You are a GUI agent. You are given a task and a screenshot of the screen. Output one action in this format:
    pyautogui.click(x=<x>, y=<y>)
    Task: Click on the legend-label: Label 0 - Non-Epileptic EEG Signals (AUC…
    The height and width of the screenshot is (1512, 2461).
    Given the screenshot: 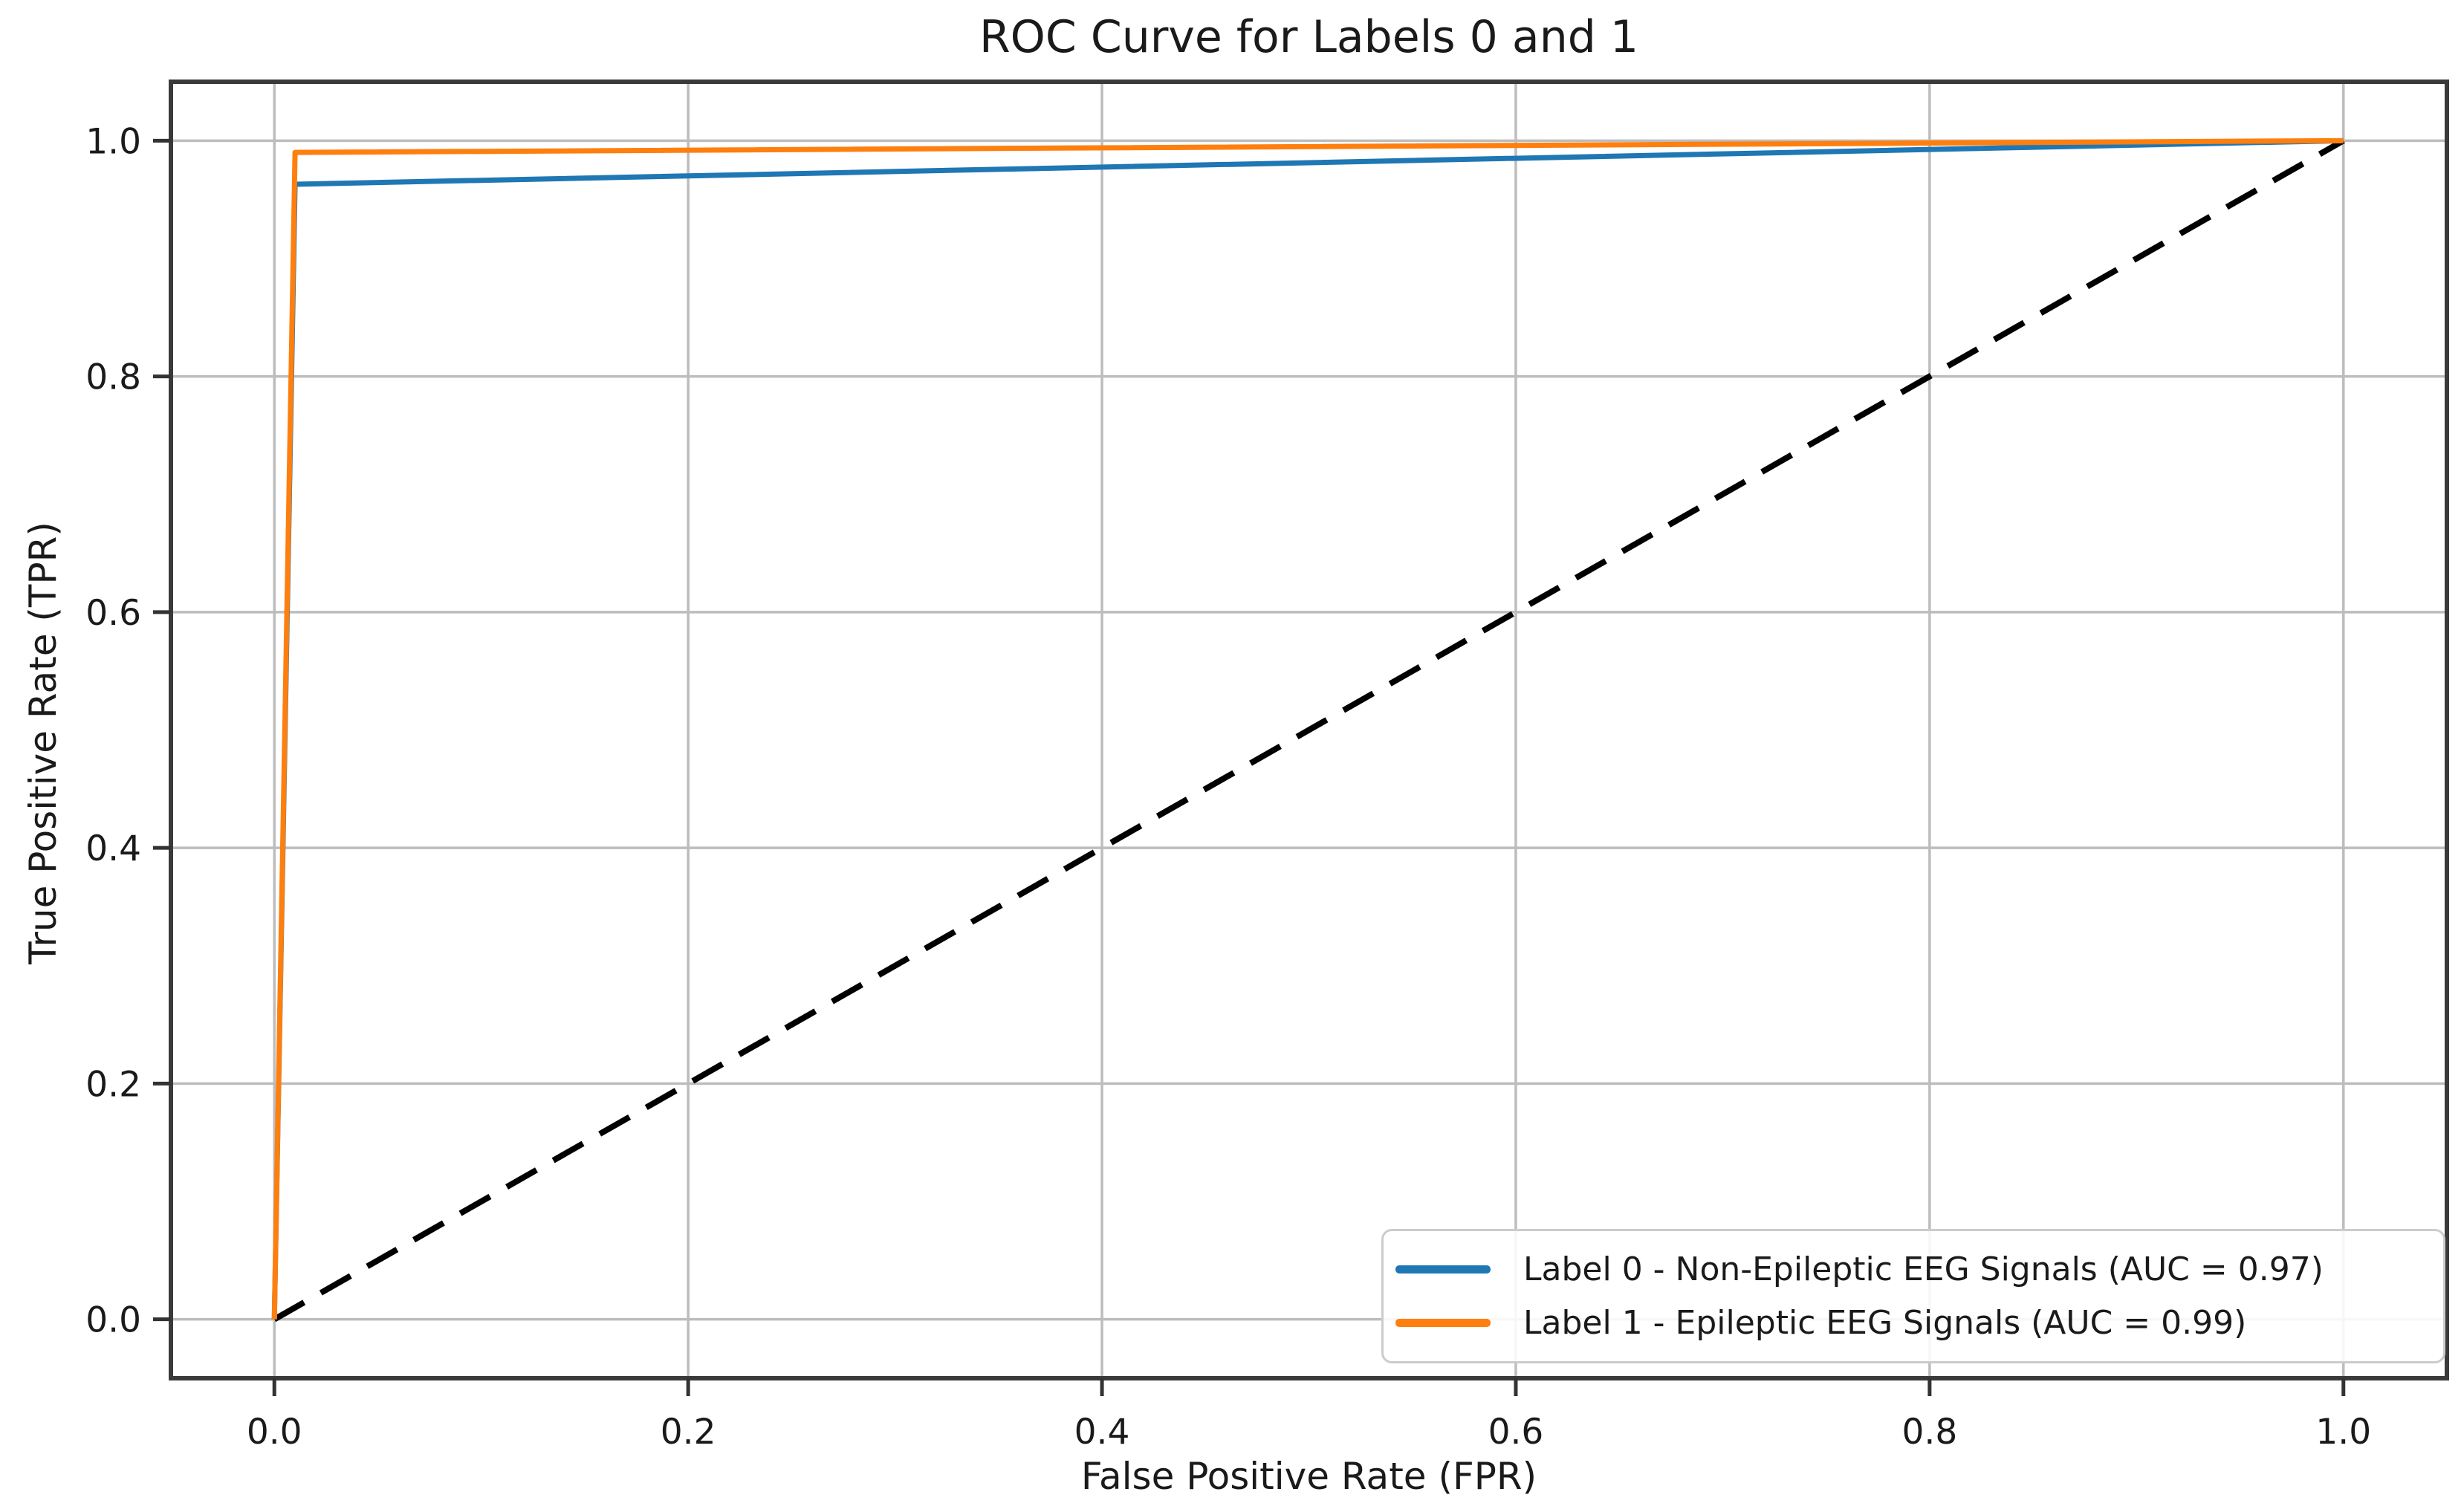 What is the action you would take?
    pyautogui.click(x=1923, y=1269)
    